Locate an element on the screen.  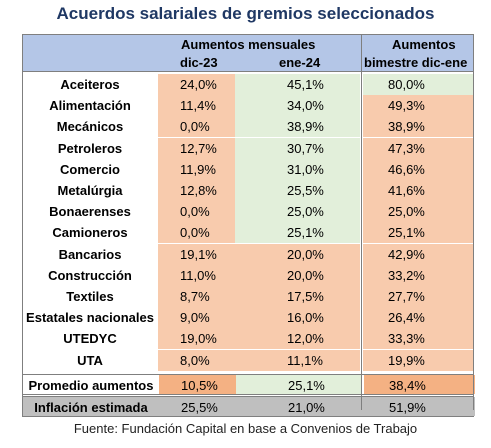
cell-jan: 12,0% is located at coordinates (297, 339).